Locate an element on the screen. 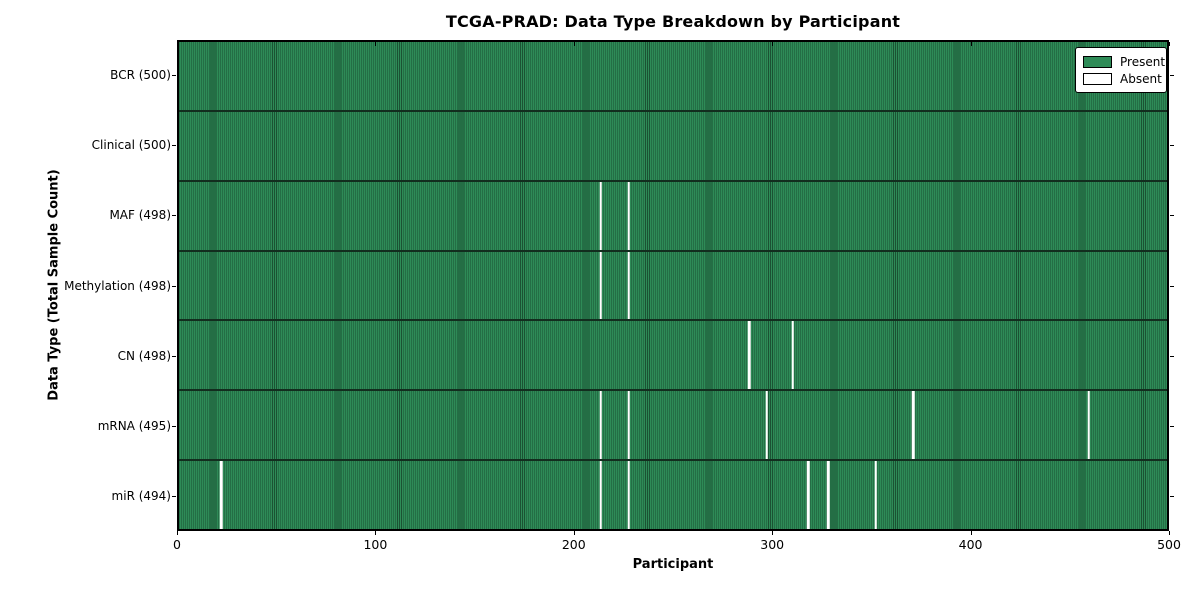  heatmap-row-cn is located at coordinates (673, 354).